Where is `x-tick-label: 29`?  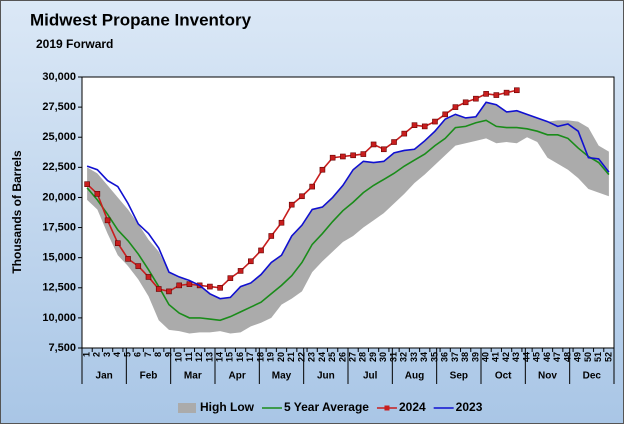
x-tick-label: 29 is located at coordinates (373, 357).